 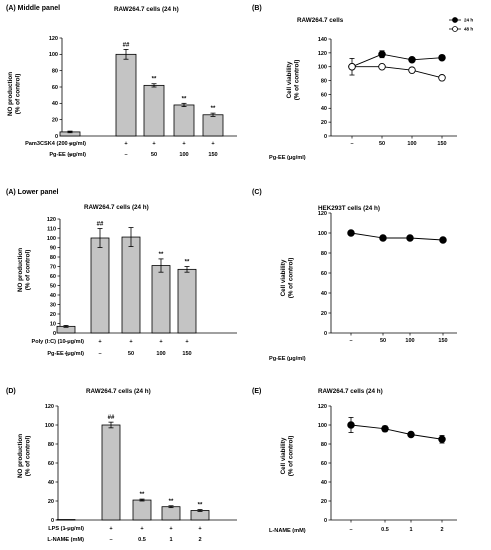 What do you see at coordinates (351, 144) in the screenshot?
I see `x-tick-label: –` at bounding box center [351, 144].